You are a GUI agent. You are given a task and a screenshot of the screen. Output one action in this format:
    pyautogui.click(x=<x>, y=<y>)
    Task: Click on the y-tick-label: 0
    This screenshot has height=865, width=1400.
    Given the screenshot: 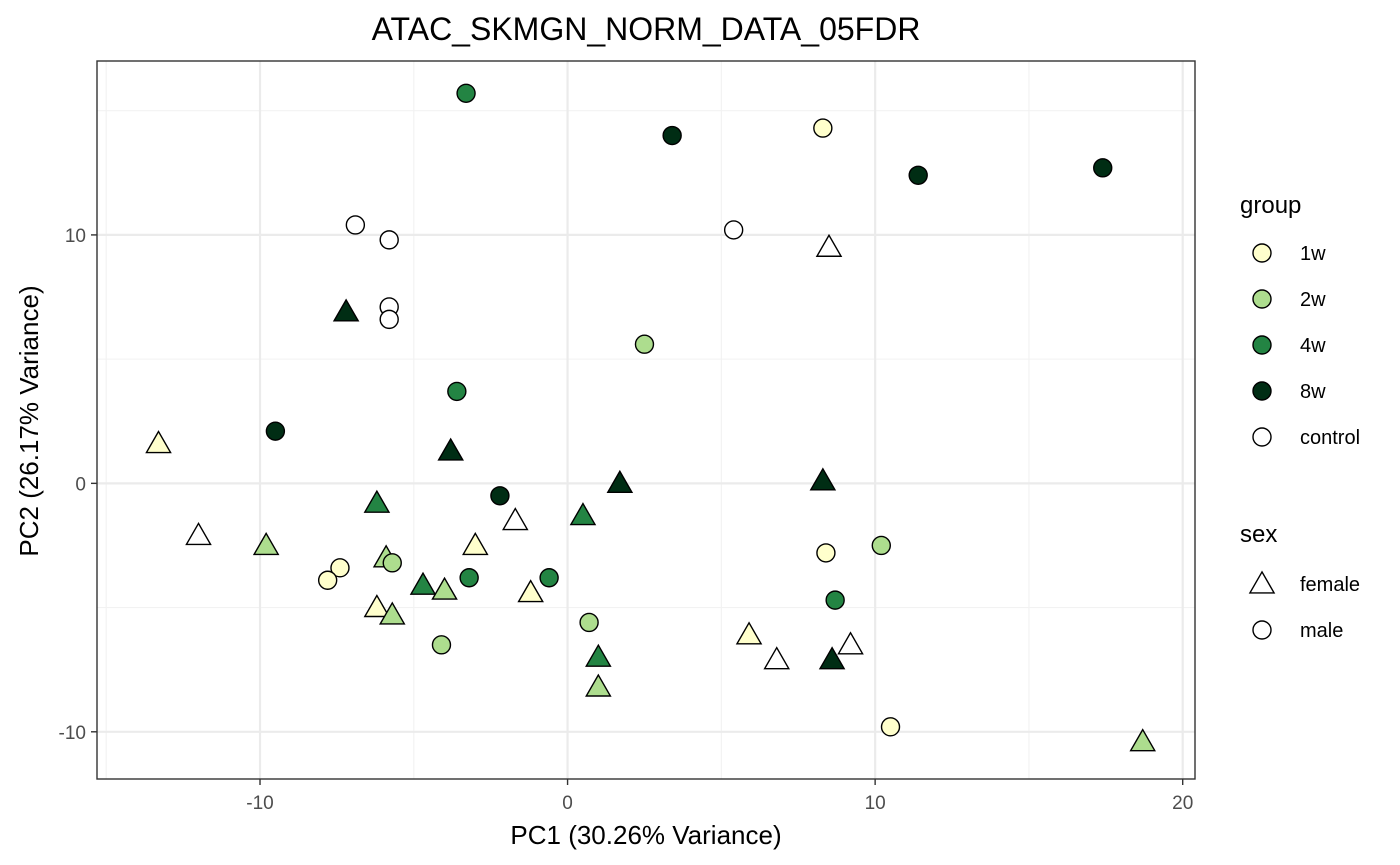 What is the action you would take?
    pyautogui.click(x=80, y=484)
    